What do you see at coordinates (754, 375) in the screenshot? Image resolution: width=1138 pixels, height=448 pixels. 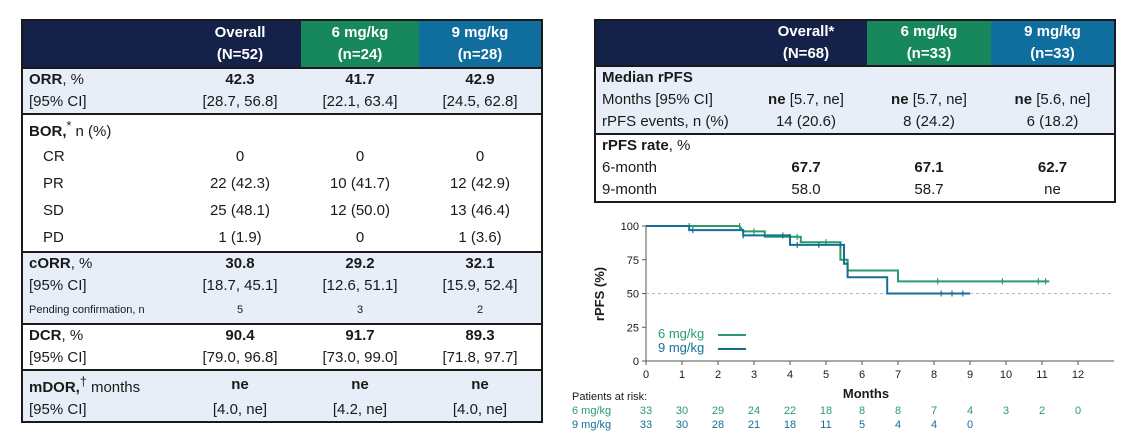 I see `x-tick-label: 3` at bounding box center [754, 375].